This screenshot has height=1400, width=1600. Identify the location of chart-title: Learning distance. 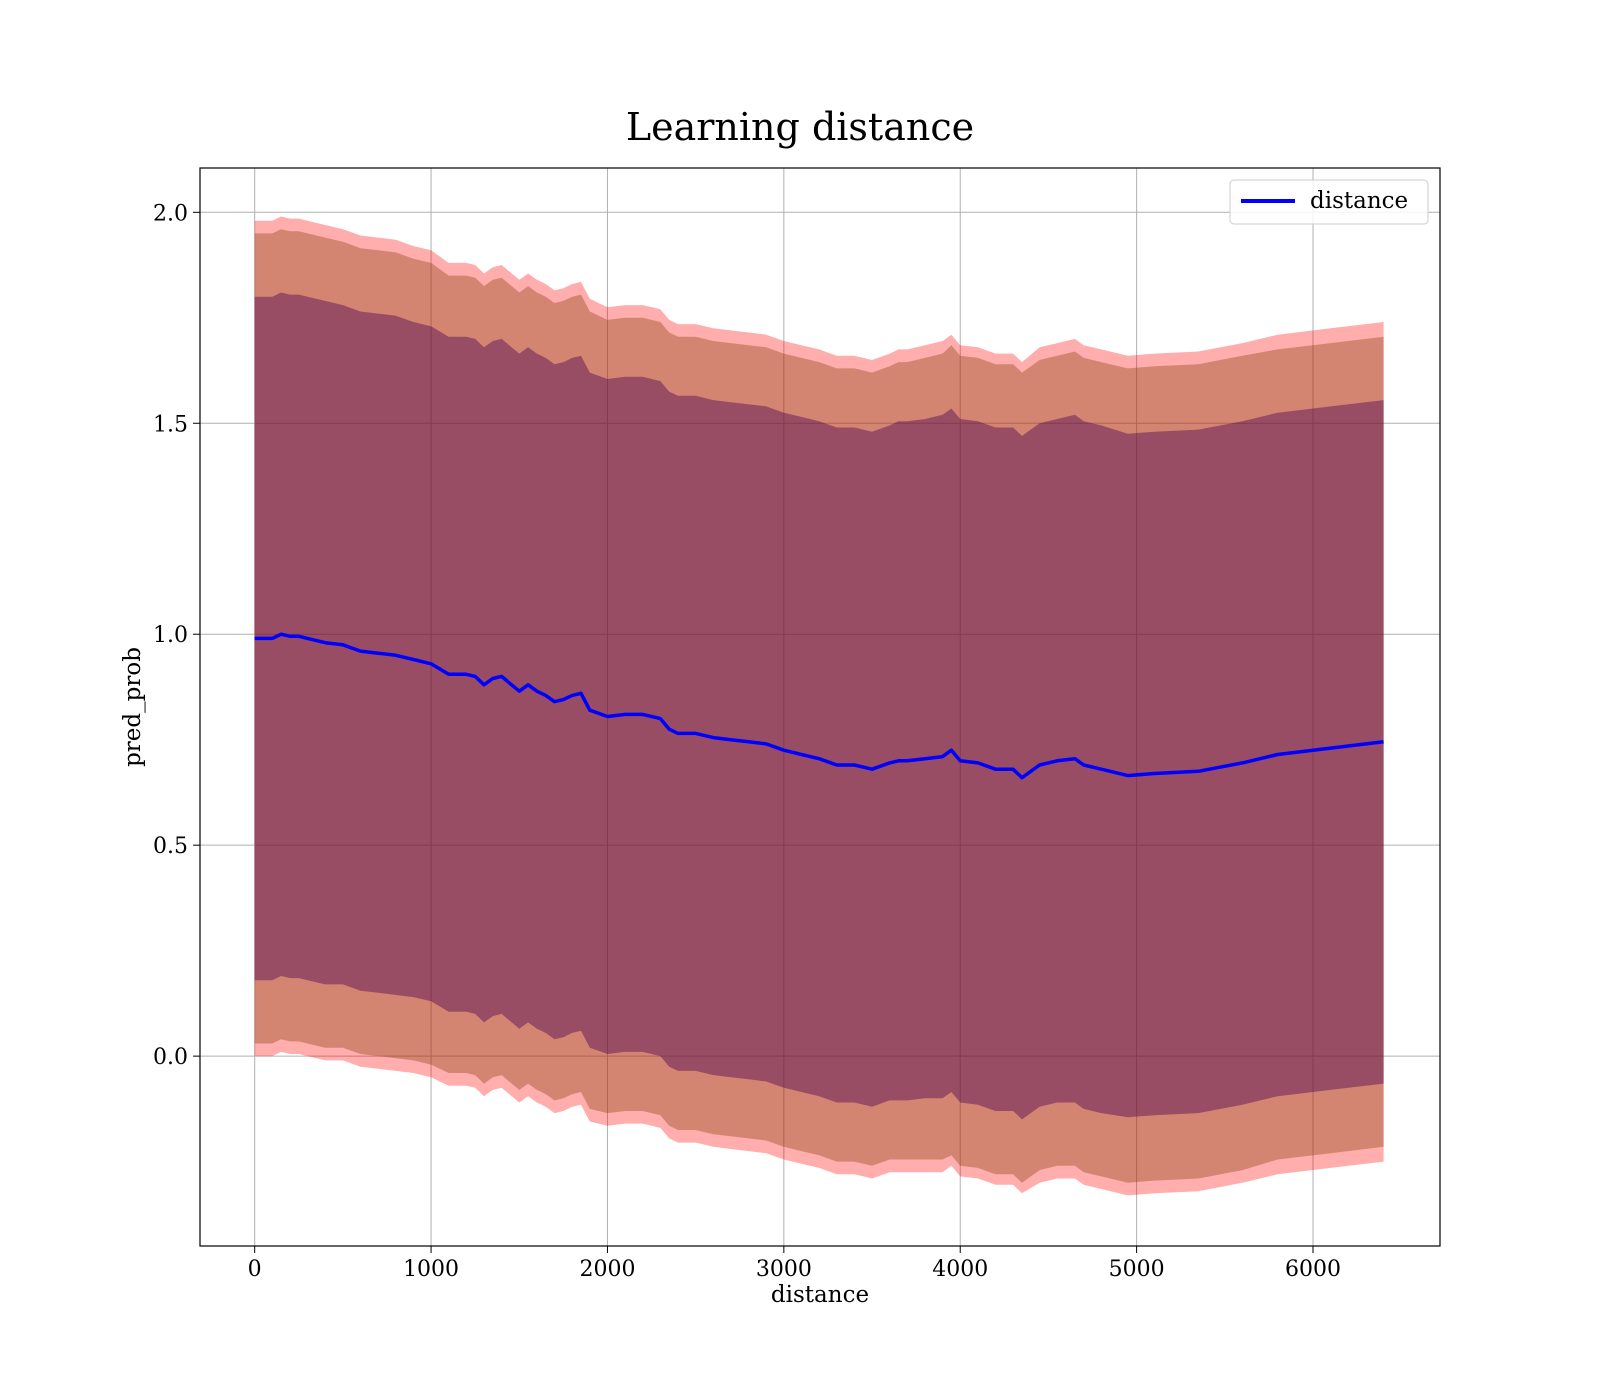
(800, 127).